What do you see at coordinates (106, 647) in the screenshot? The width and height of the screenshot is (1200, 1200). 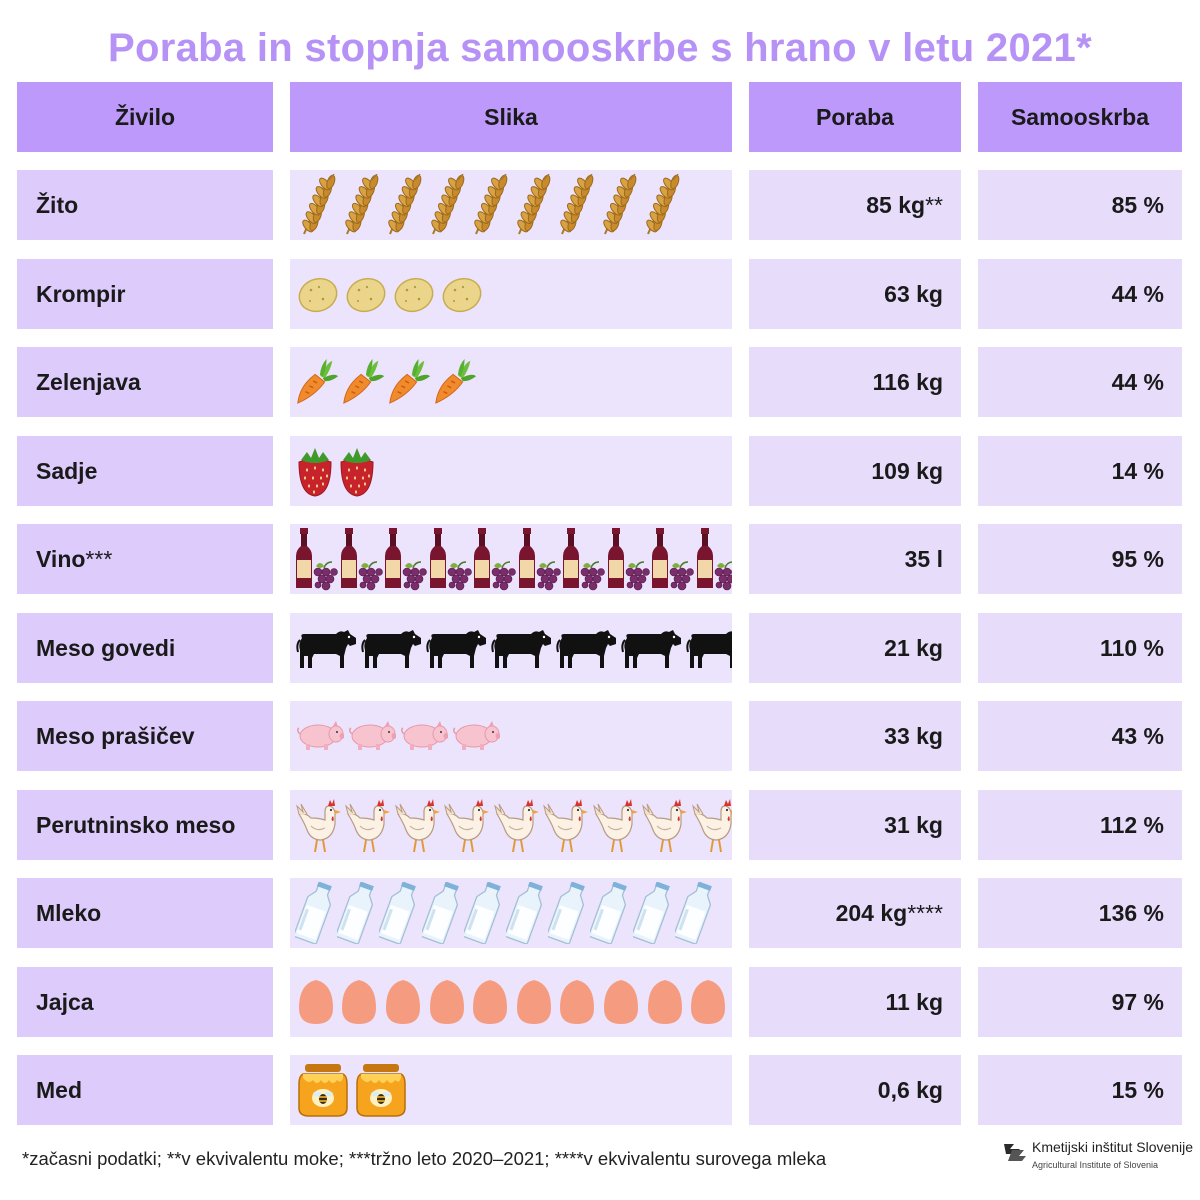 I see `food-name: Meso govedi` at bounding box center [106, 647].